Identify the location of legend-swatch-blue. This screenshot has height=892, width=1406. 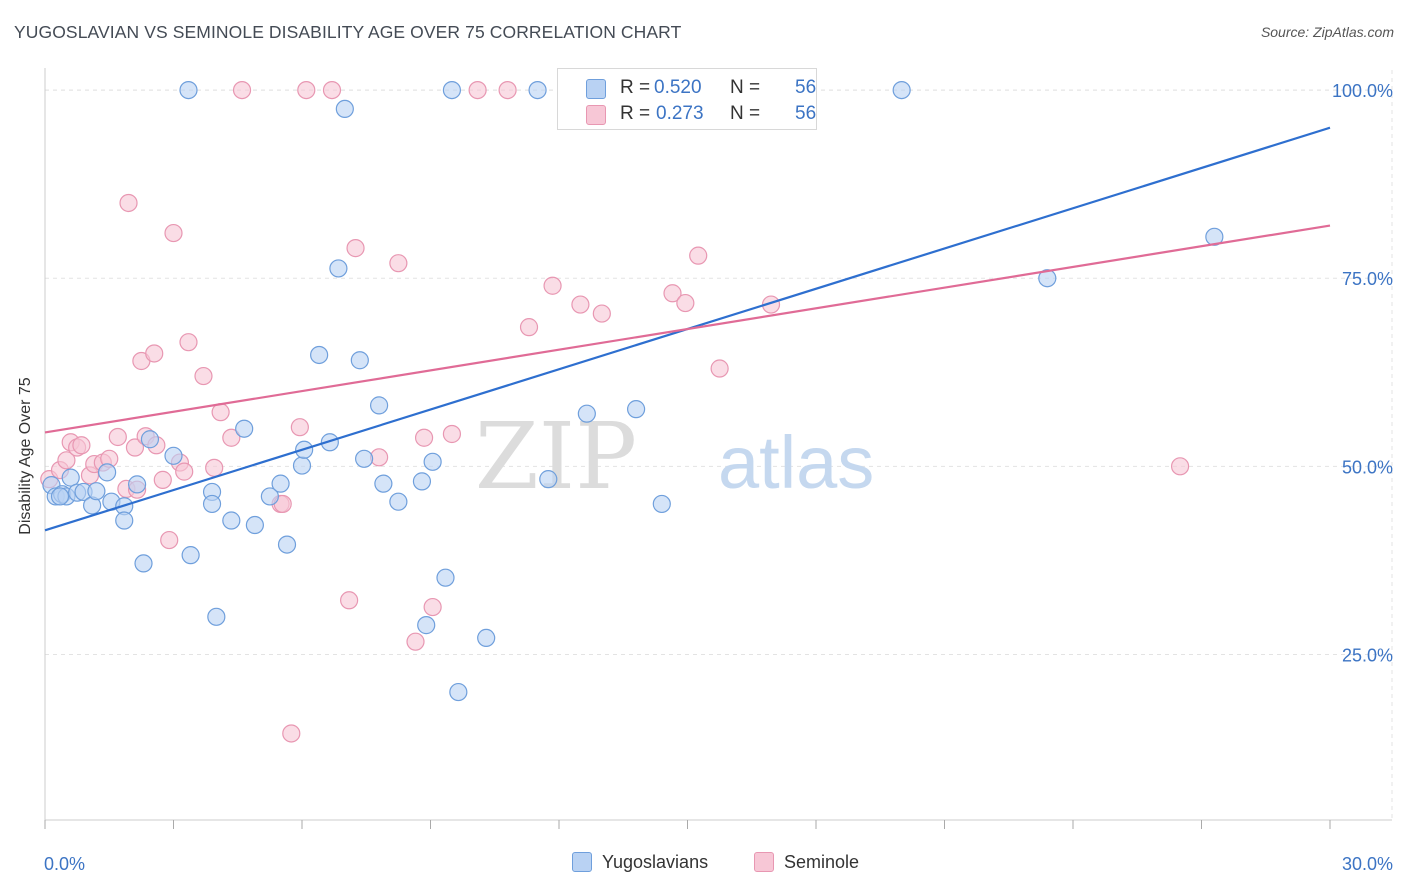
(596, 89).